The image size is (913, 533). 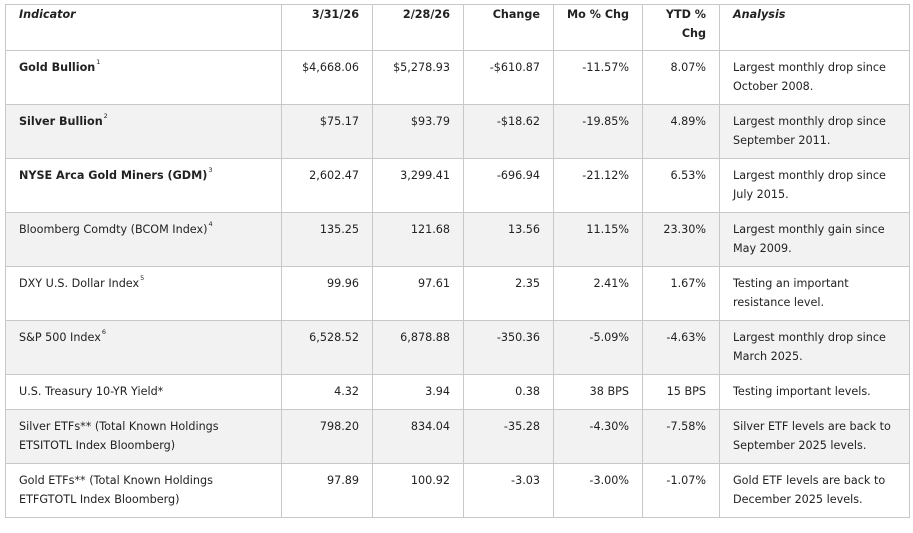 What do you see at coordinates (681, 77) in the screenshot?
I see `value-ytd-chg: 8.07%` at bounding box center [681, 77].